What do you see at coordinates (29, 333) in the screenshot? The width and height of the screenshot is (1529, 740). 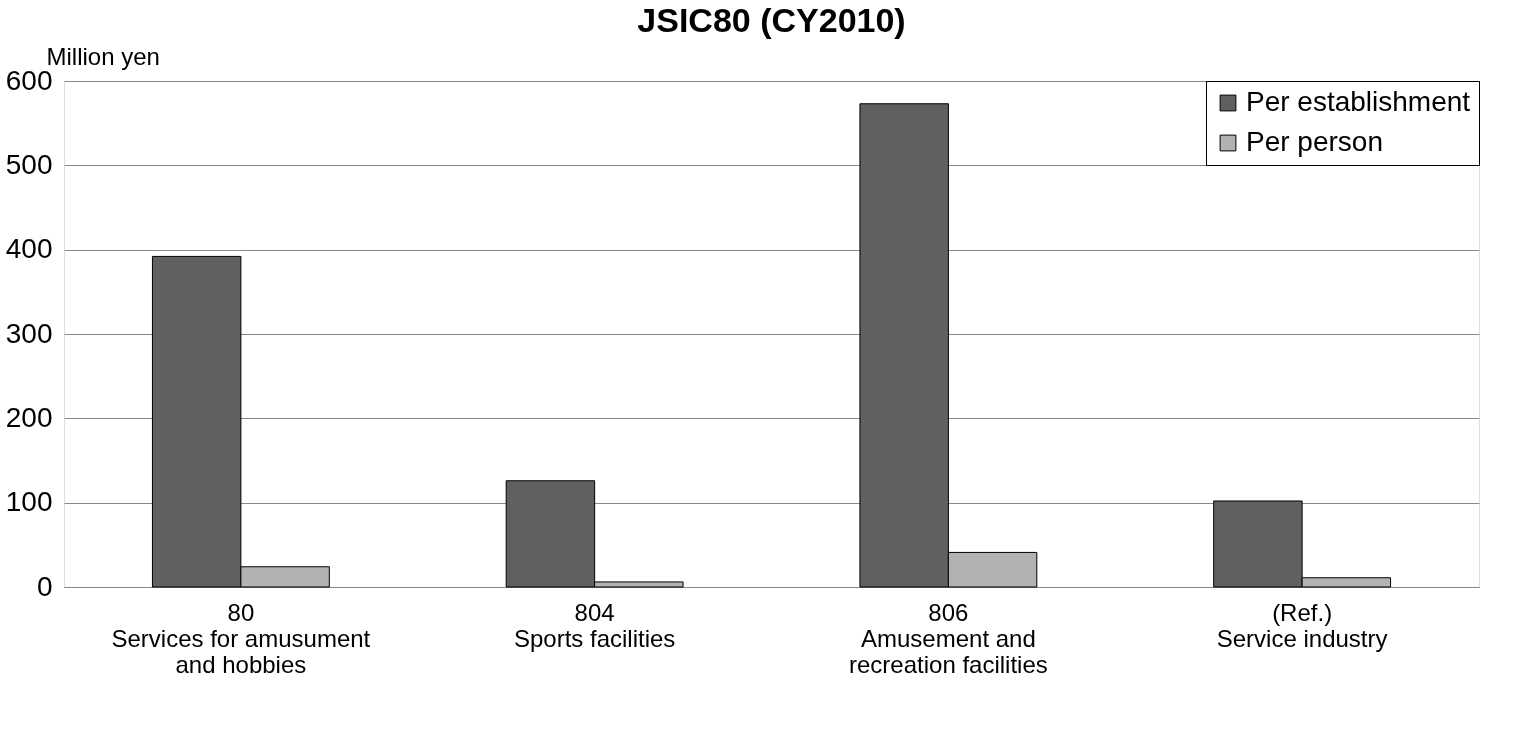 I see `y-tick-label: 300` at bounding box center [29, 333].